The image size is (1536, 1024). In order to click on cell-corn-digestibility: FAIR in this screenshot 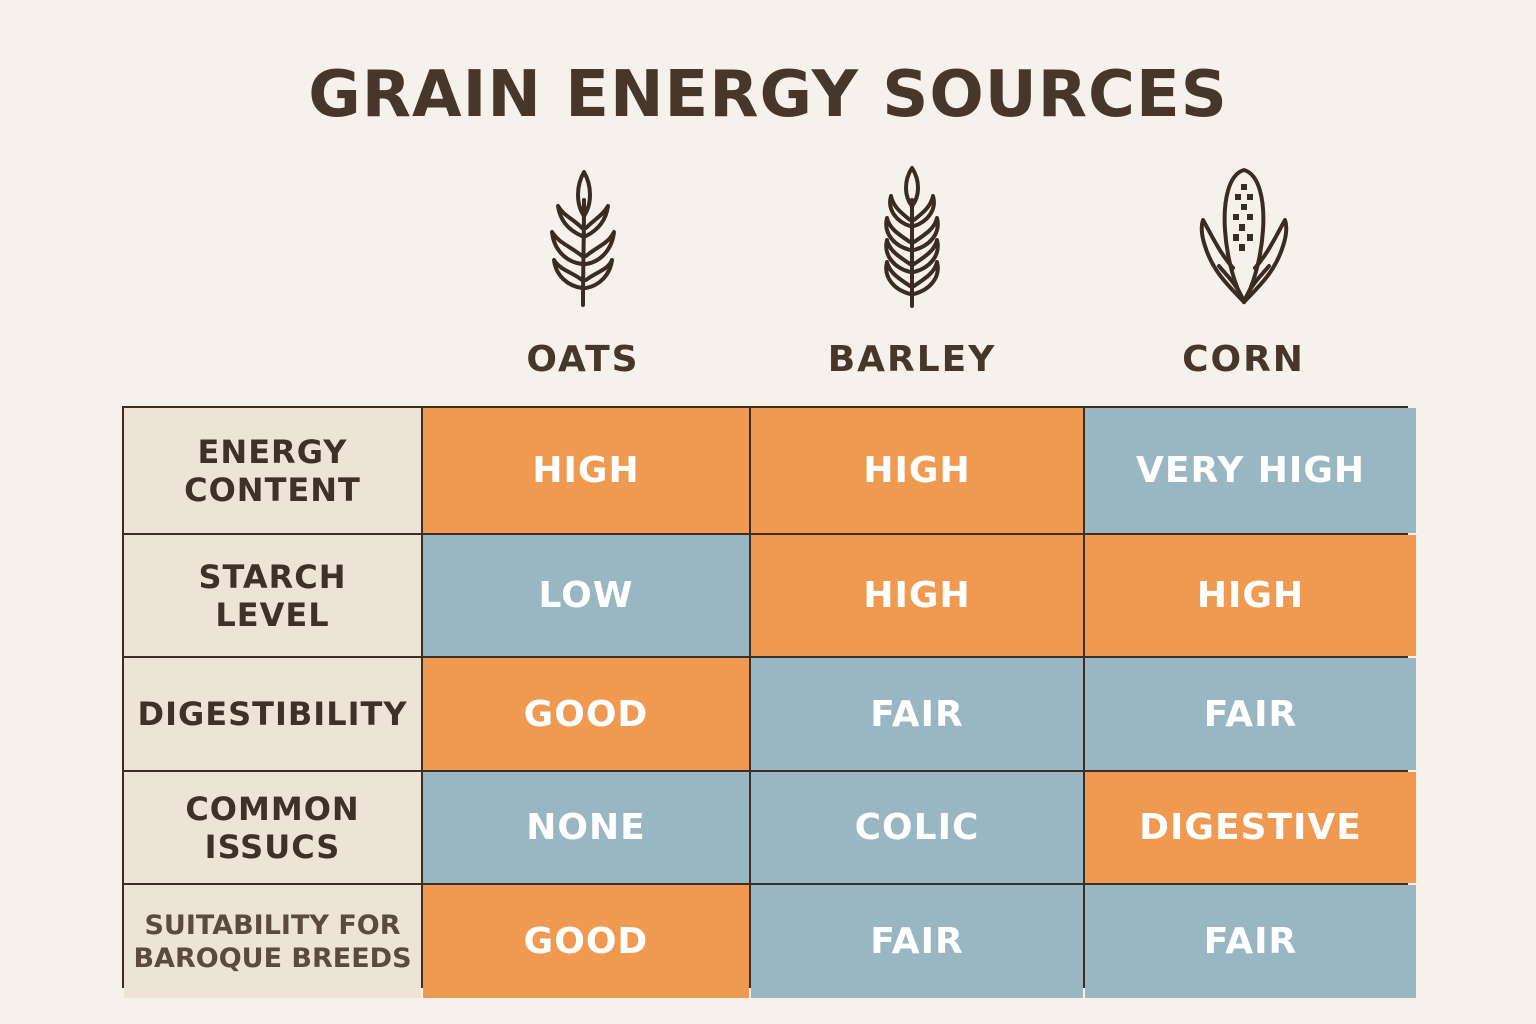, I will do `click(1250, 714)`.